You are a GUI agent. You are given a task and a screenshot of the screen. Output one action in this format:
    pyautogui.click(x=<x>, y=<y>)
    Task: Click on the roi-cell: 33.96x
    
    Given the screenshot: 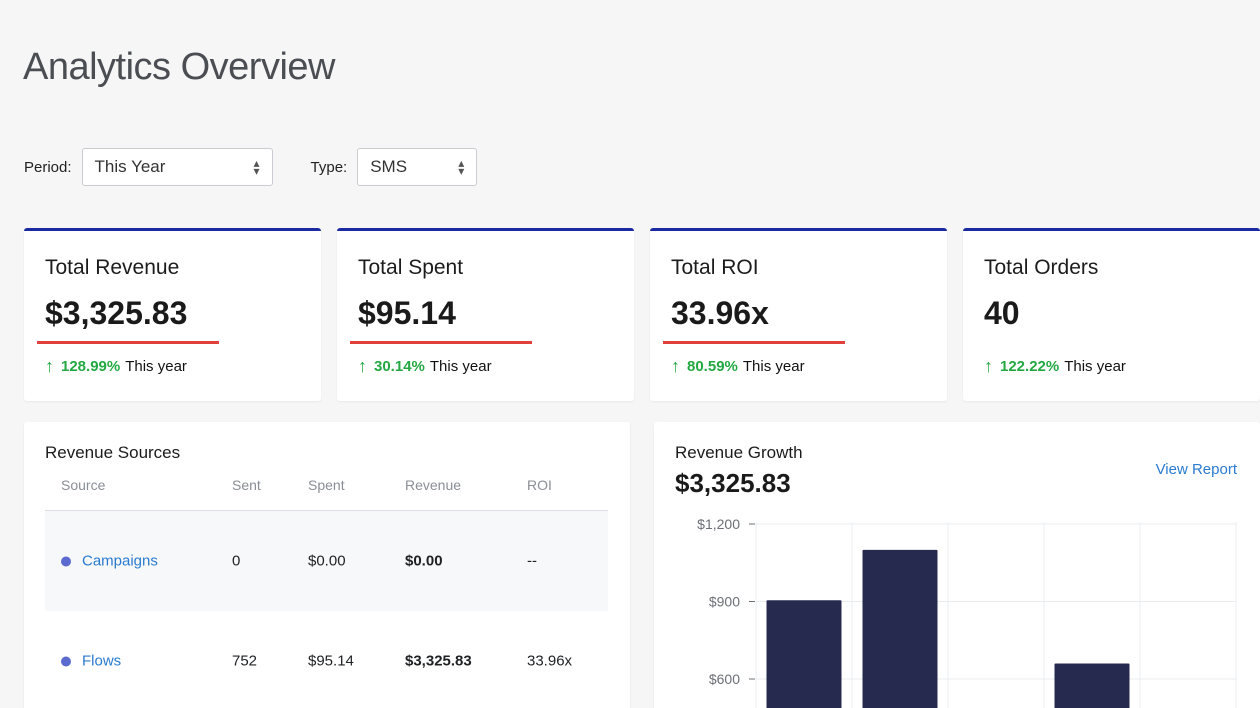 What is the action you would take?
    pyautogui.click(x=550, y=661)
    